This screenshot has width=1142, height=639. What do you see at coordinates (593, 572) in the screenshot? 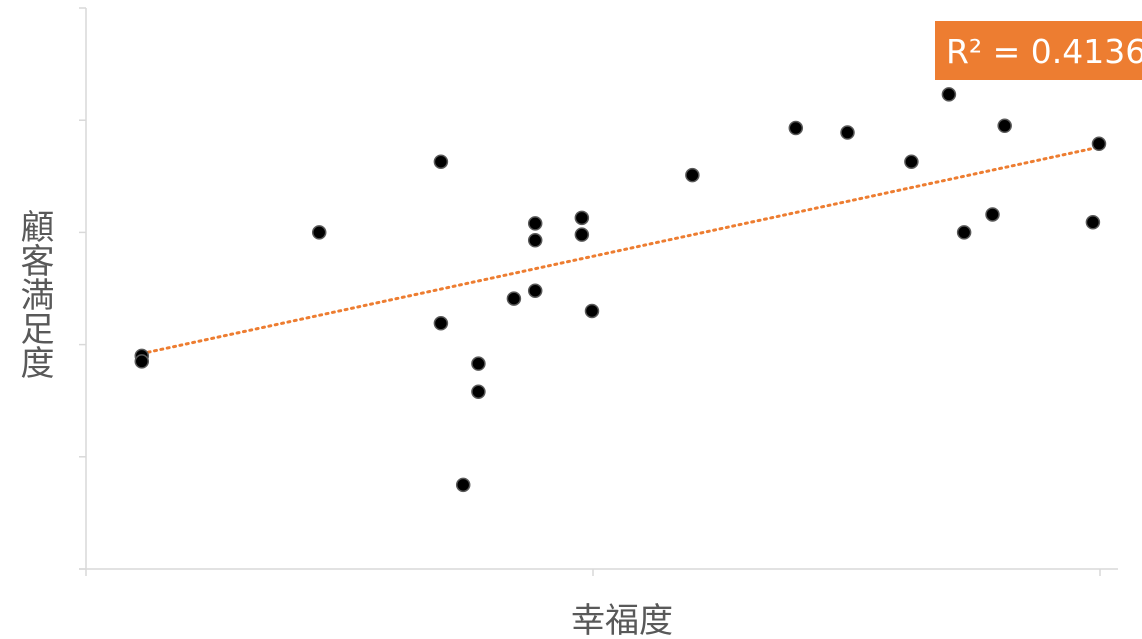
I see `x-axis-ticks` at bounding box center [593, 572].